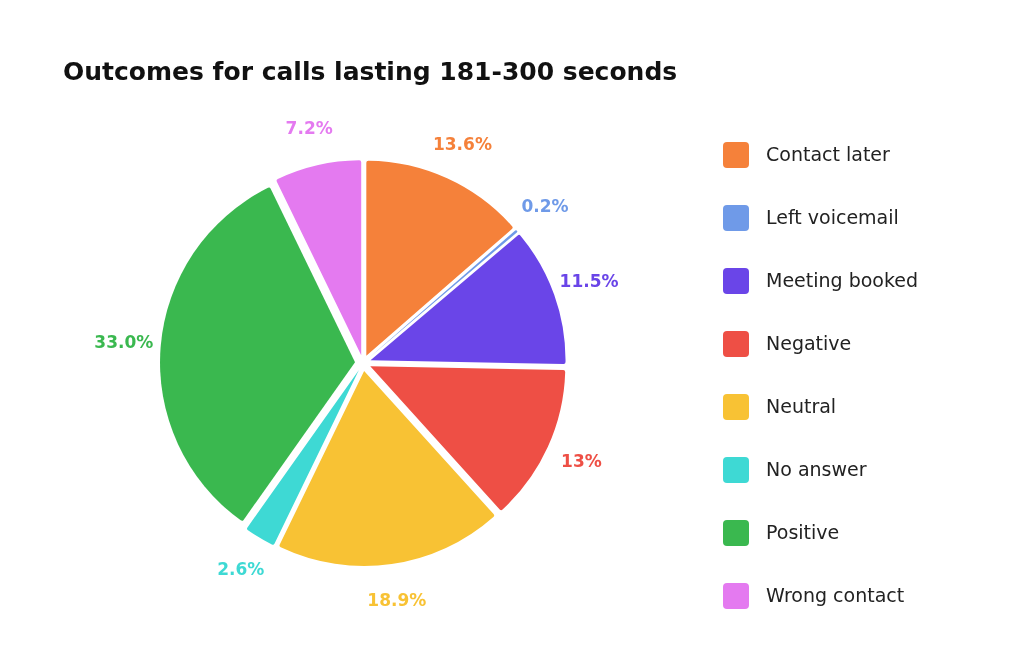  Describe the element at coordinates (801, 405) in the screenshot. I see `legend-label: Neutral` at that location.